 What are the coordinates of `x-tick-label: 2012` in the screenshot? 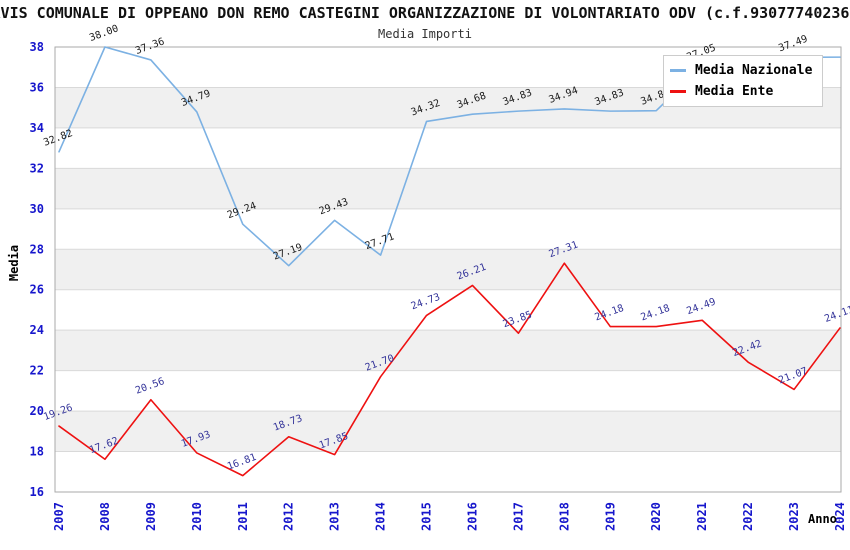 It's located at (289, 516).